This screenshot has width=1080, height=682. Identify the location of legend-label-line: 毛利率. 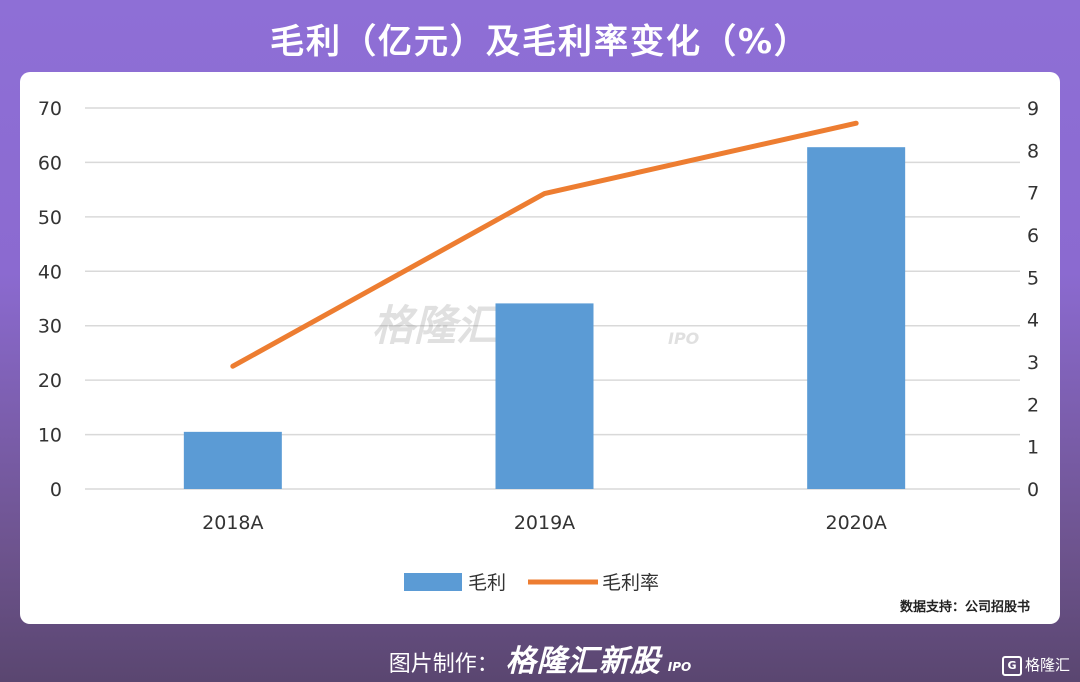
(630, 583).